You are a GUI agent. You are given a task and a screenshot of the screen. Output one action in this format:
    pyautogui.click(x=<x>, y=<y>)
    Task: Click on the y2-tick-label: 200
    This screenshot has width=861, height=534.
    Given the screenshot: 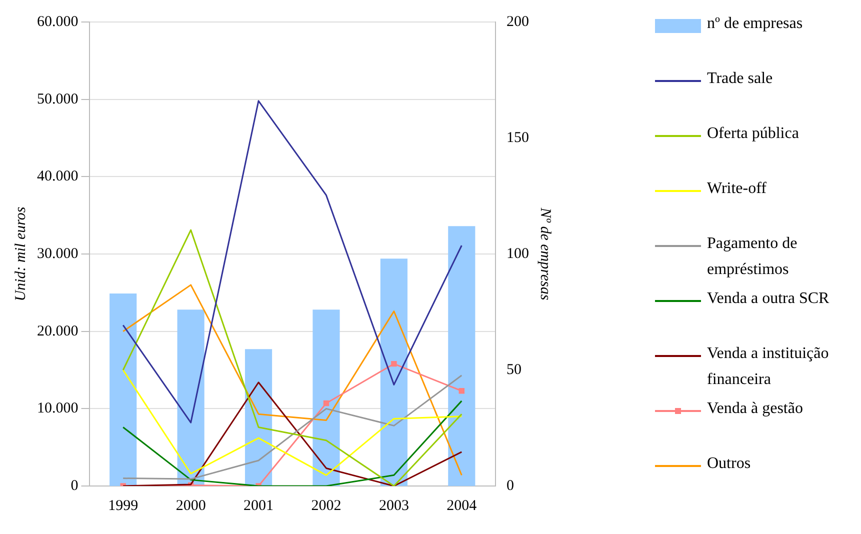 What is the action you would take?
    pyautogui.click(x=517, y=22)
    